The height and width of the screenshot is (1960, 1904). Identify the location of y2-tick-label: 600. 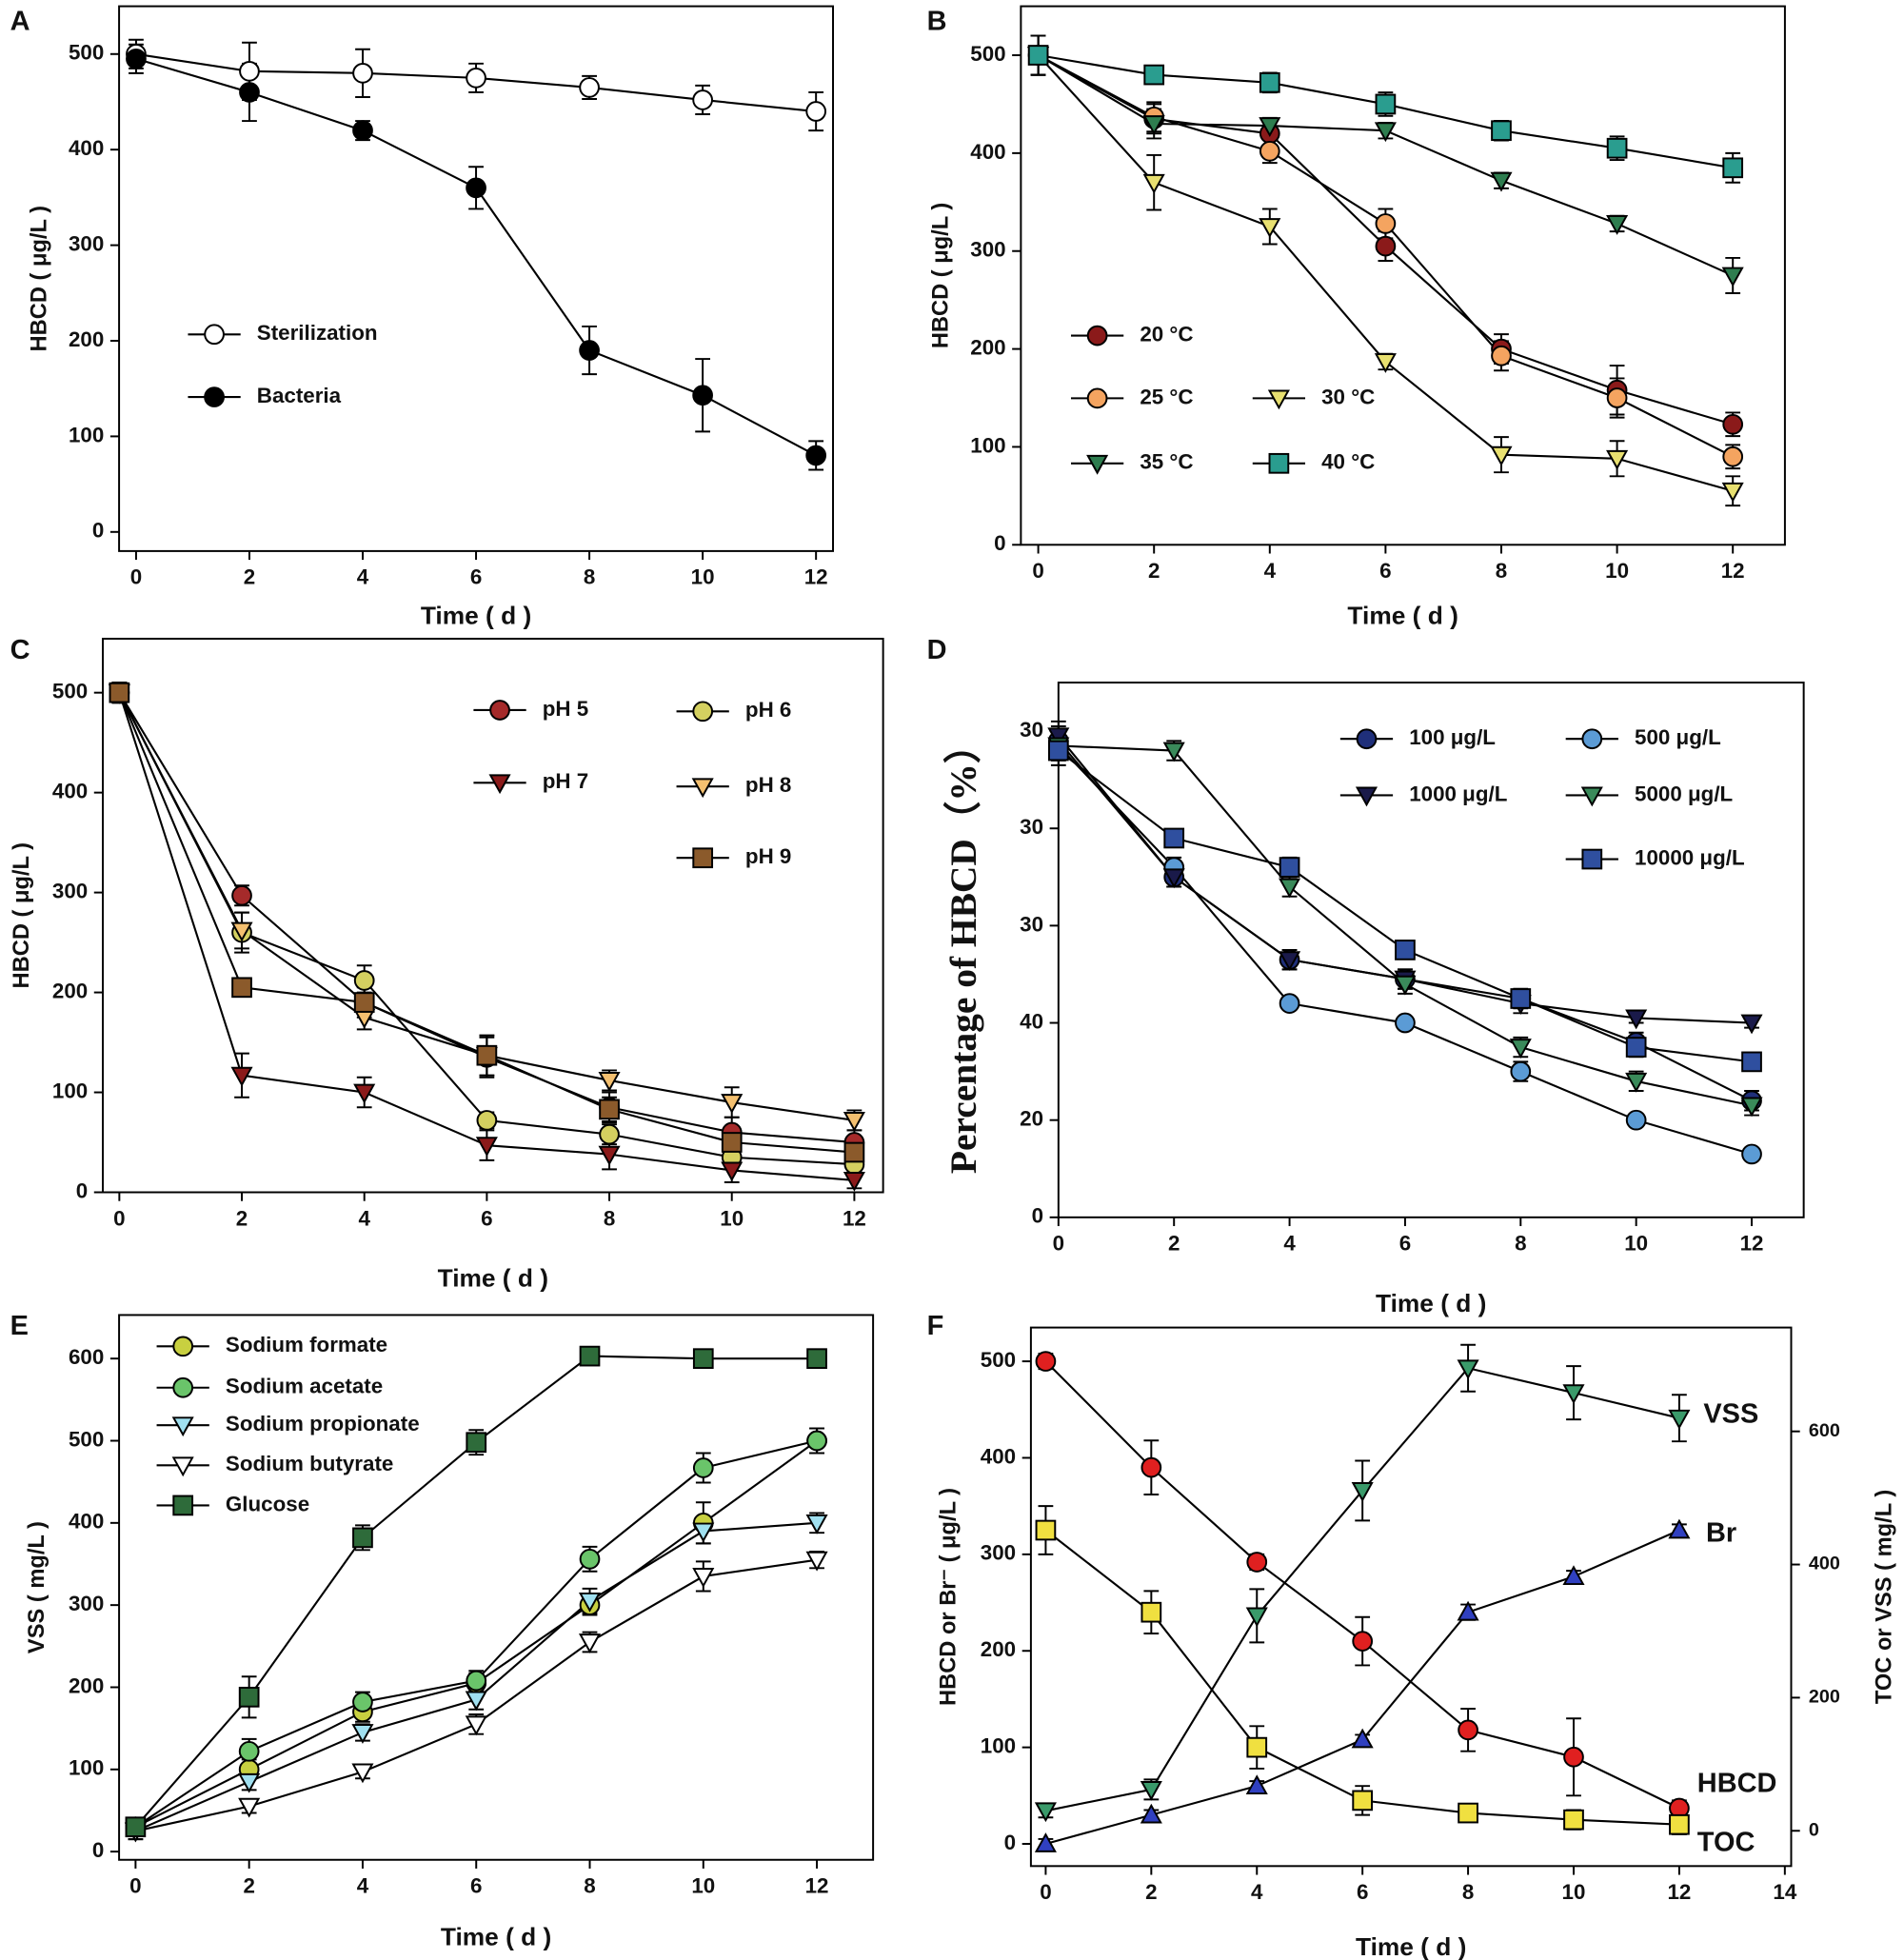
(1824, 1431).